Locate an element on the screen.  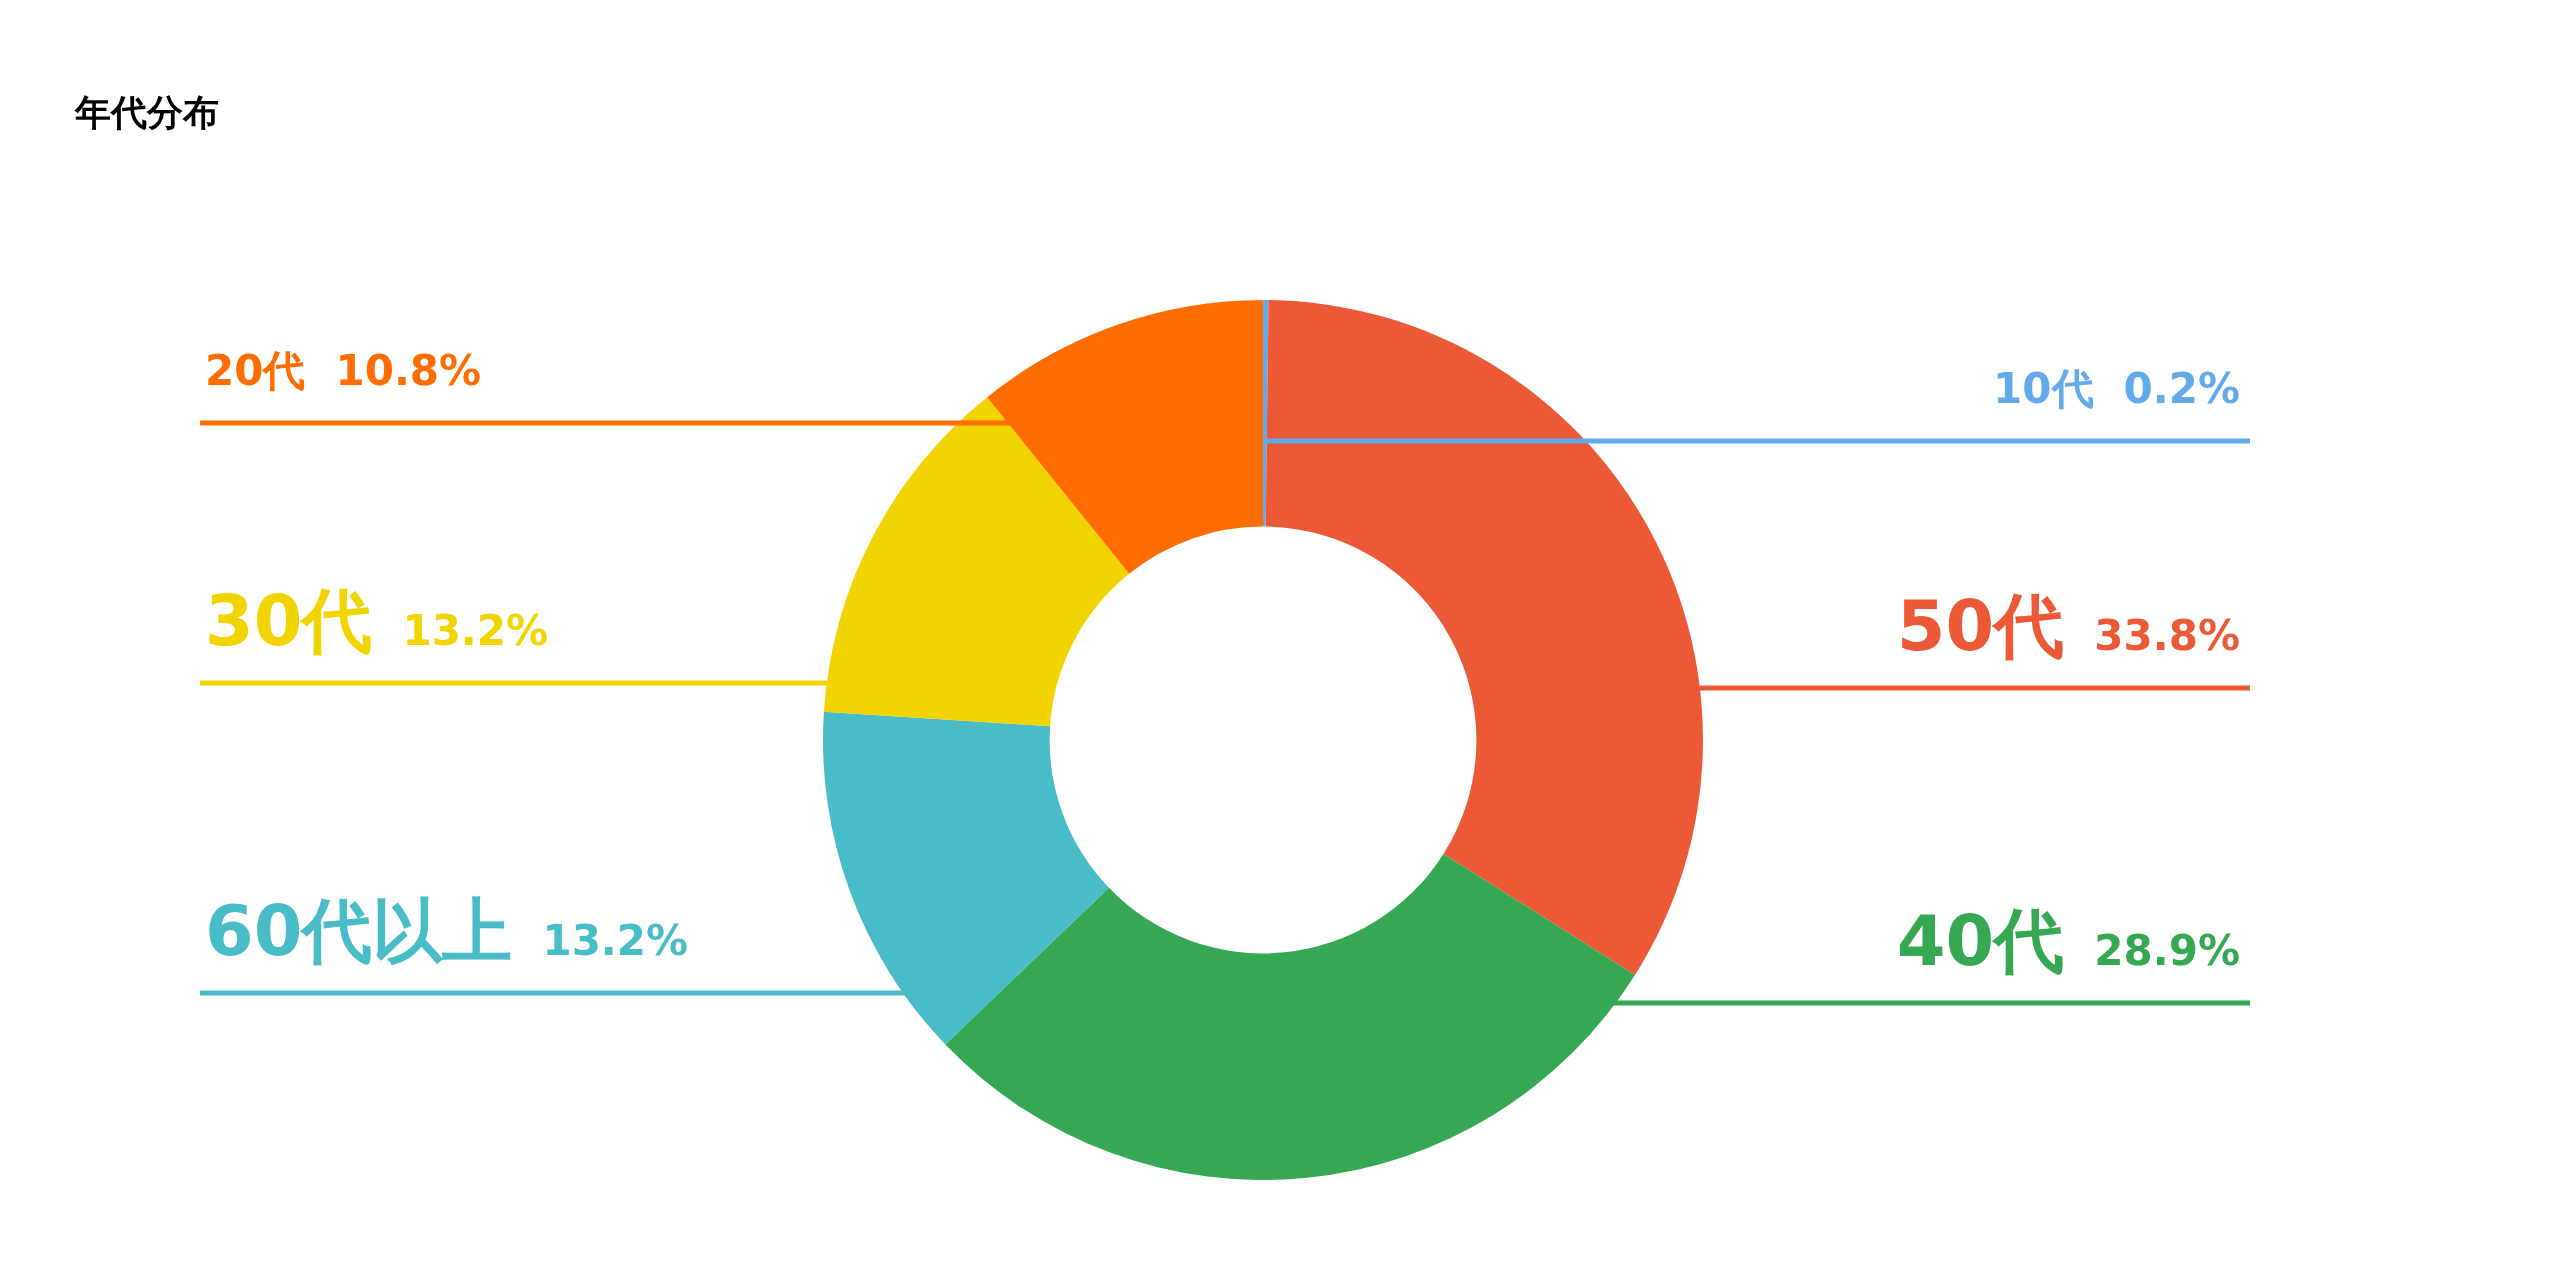
data-label: 33.8% is located at coordinates (2167, 635).